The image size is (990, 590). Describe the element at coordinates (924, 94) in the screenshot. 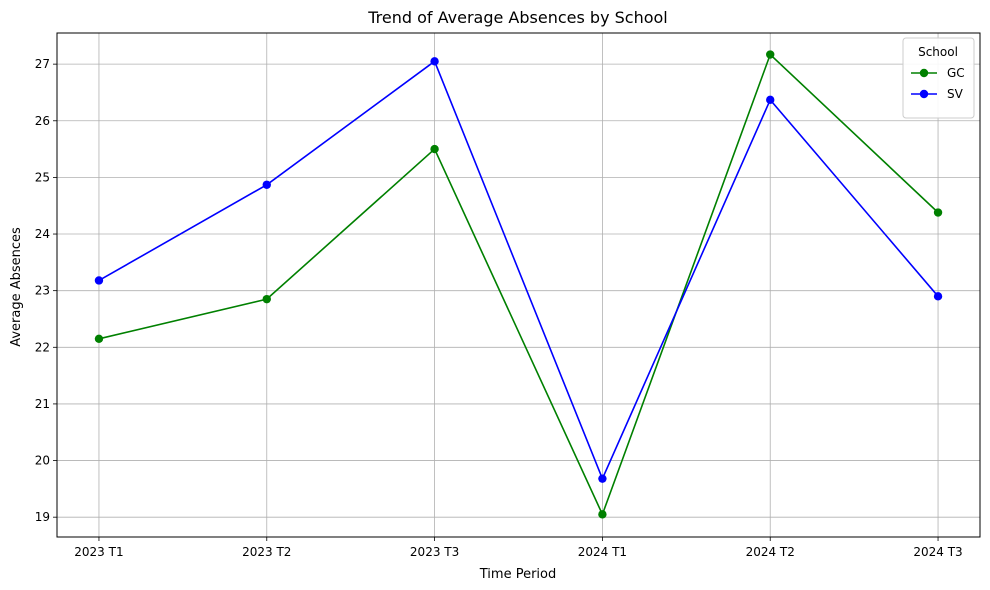

I see `legend-marker-sv` at that location.